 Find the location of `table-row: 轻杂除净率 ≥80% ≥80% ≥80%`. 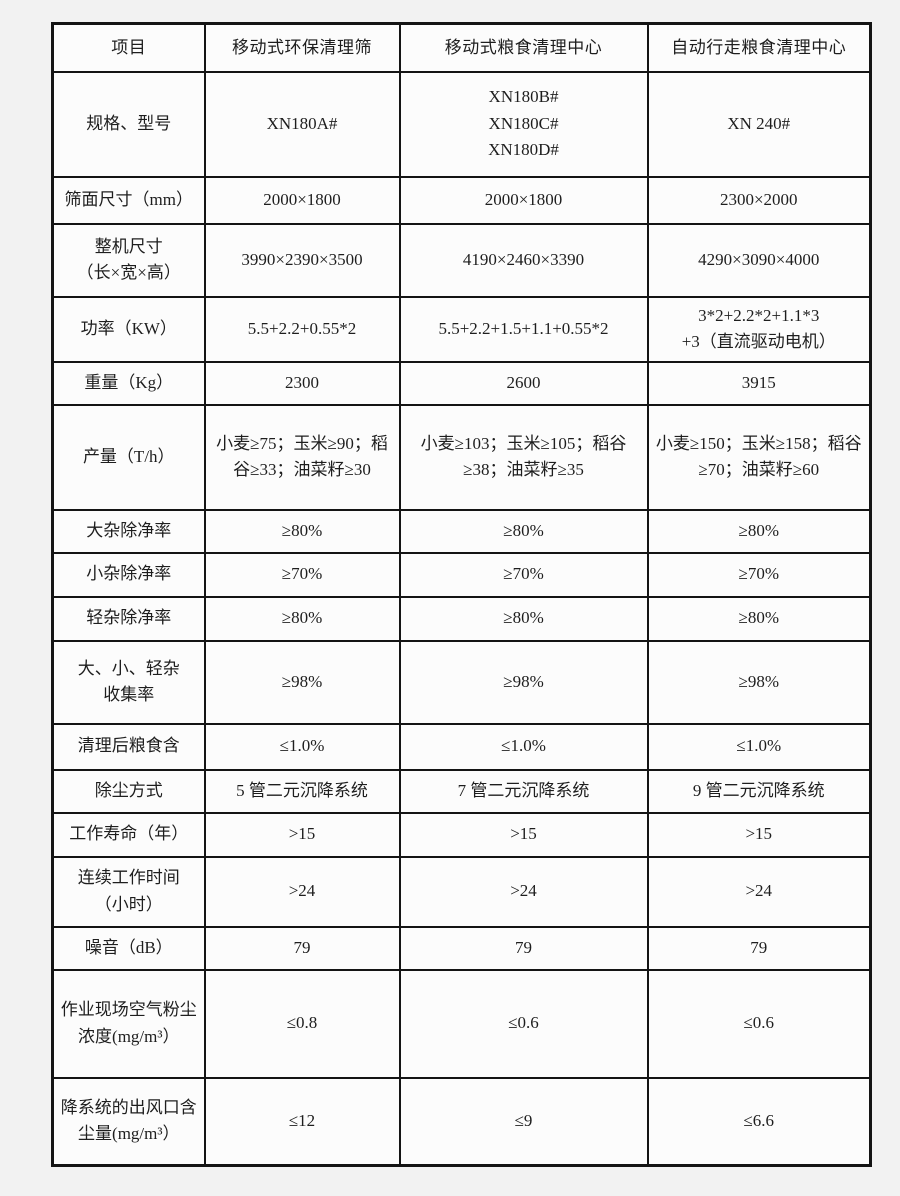

table-row: 轻杂除净率 ≥80% ≥80% ≥80% is located at coordinates (461, 618).